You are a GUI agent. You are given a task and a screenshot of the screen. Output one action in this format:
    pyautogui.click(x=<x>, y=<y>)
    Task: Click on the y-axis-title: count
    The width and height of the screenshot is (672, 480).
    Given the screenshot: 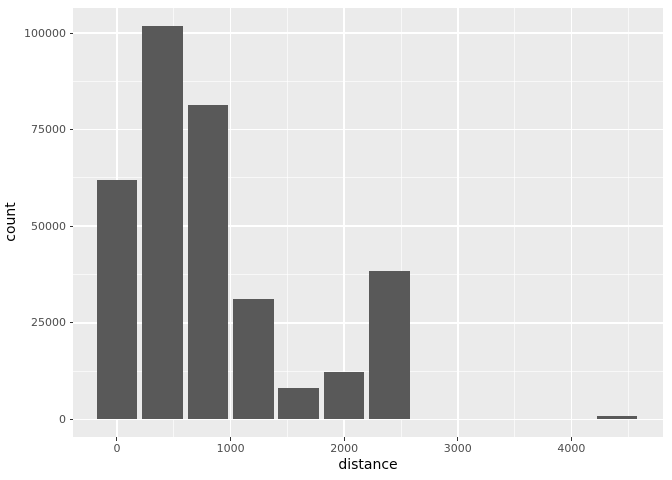 What is the action you would take?
    pyautogui.click(x=11, y=222)
    